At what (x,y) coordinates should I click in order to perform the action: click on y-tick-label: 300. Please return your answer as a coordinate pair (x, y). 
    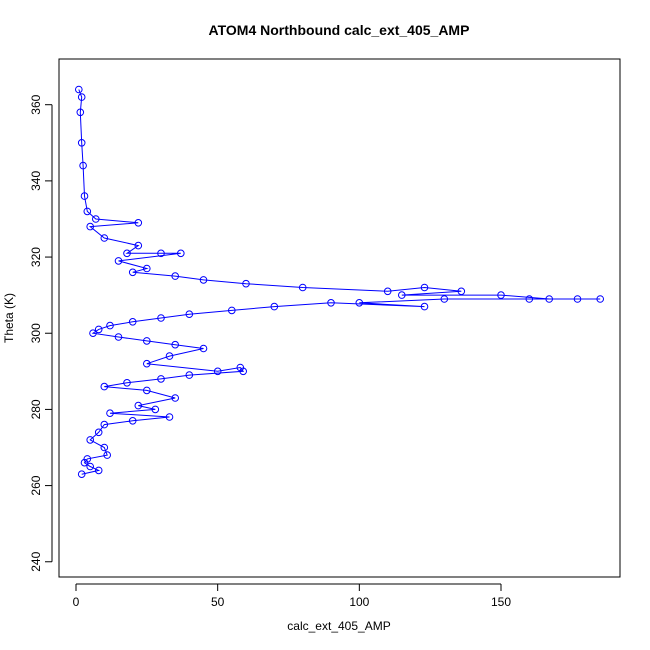
    Looking at the image, I should click on (36, 333).